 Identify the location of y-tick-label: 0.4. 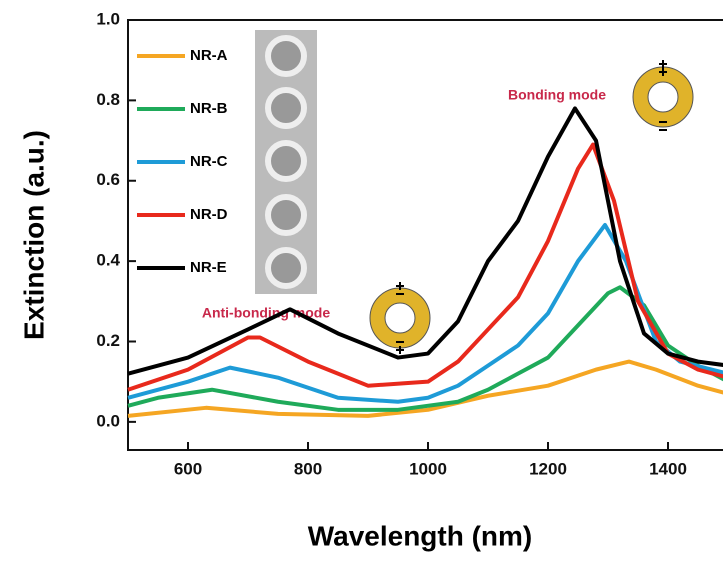
(108, 260).